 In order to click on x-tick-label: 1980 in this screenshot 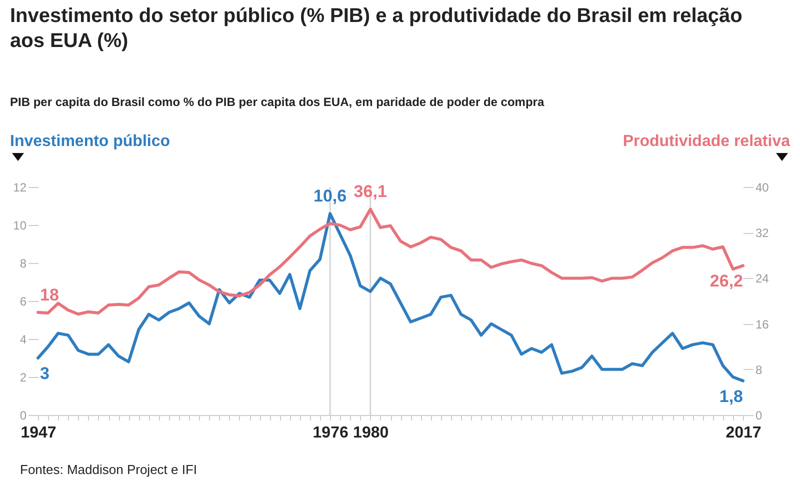, I will do `click(371, 433)`.